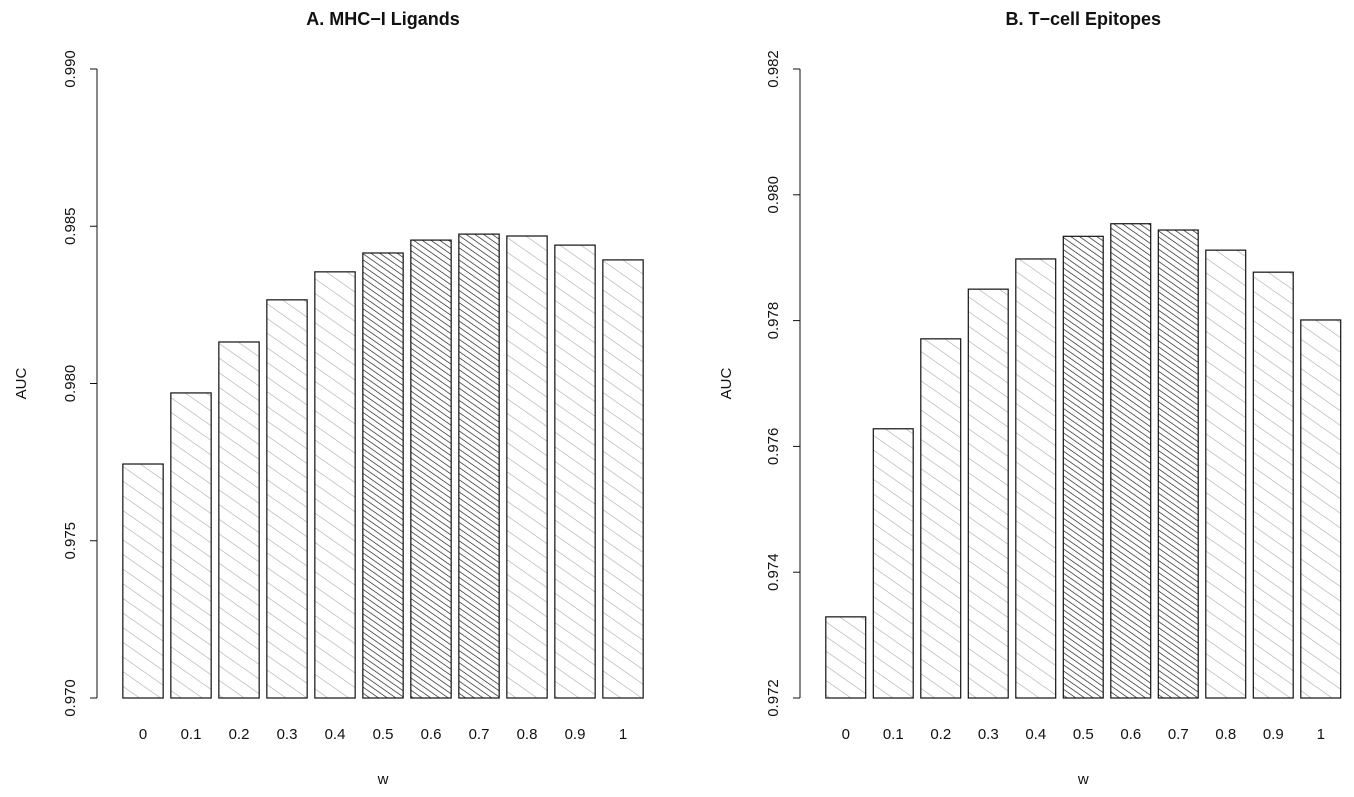  Describe the element at coordinates (773, 69) in the screenshot. I see `y-tick-label: 0.982` at that location.